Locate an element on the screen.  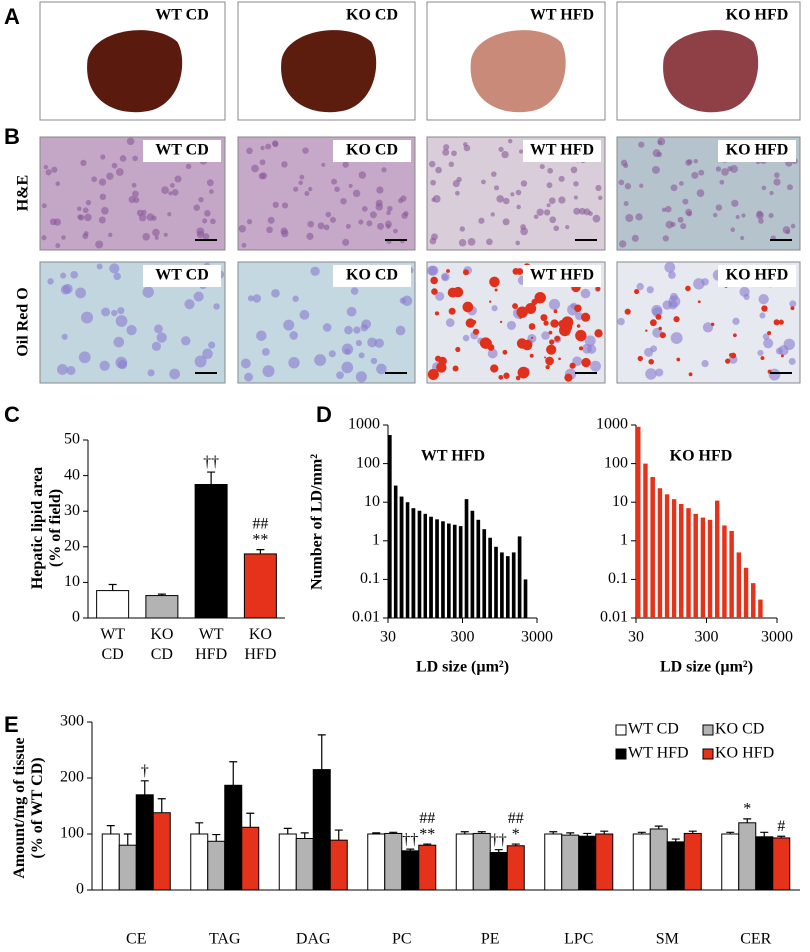
y-tick-label: 0.1 is located at coordinates (618, 578).